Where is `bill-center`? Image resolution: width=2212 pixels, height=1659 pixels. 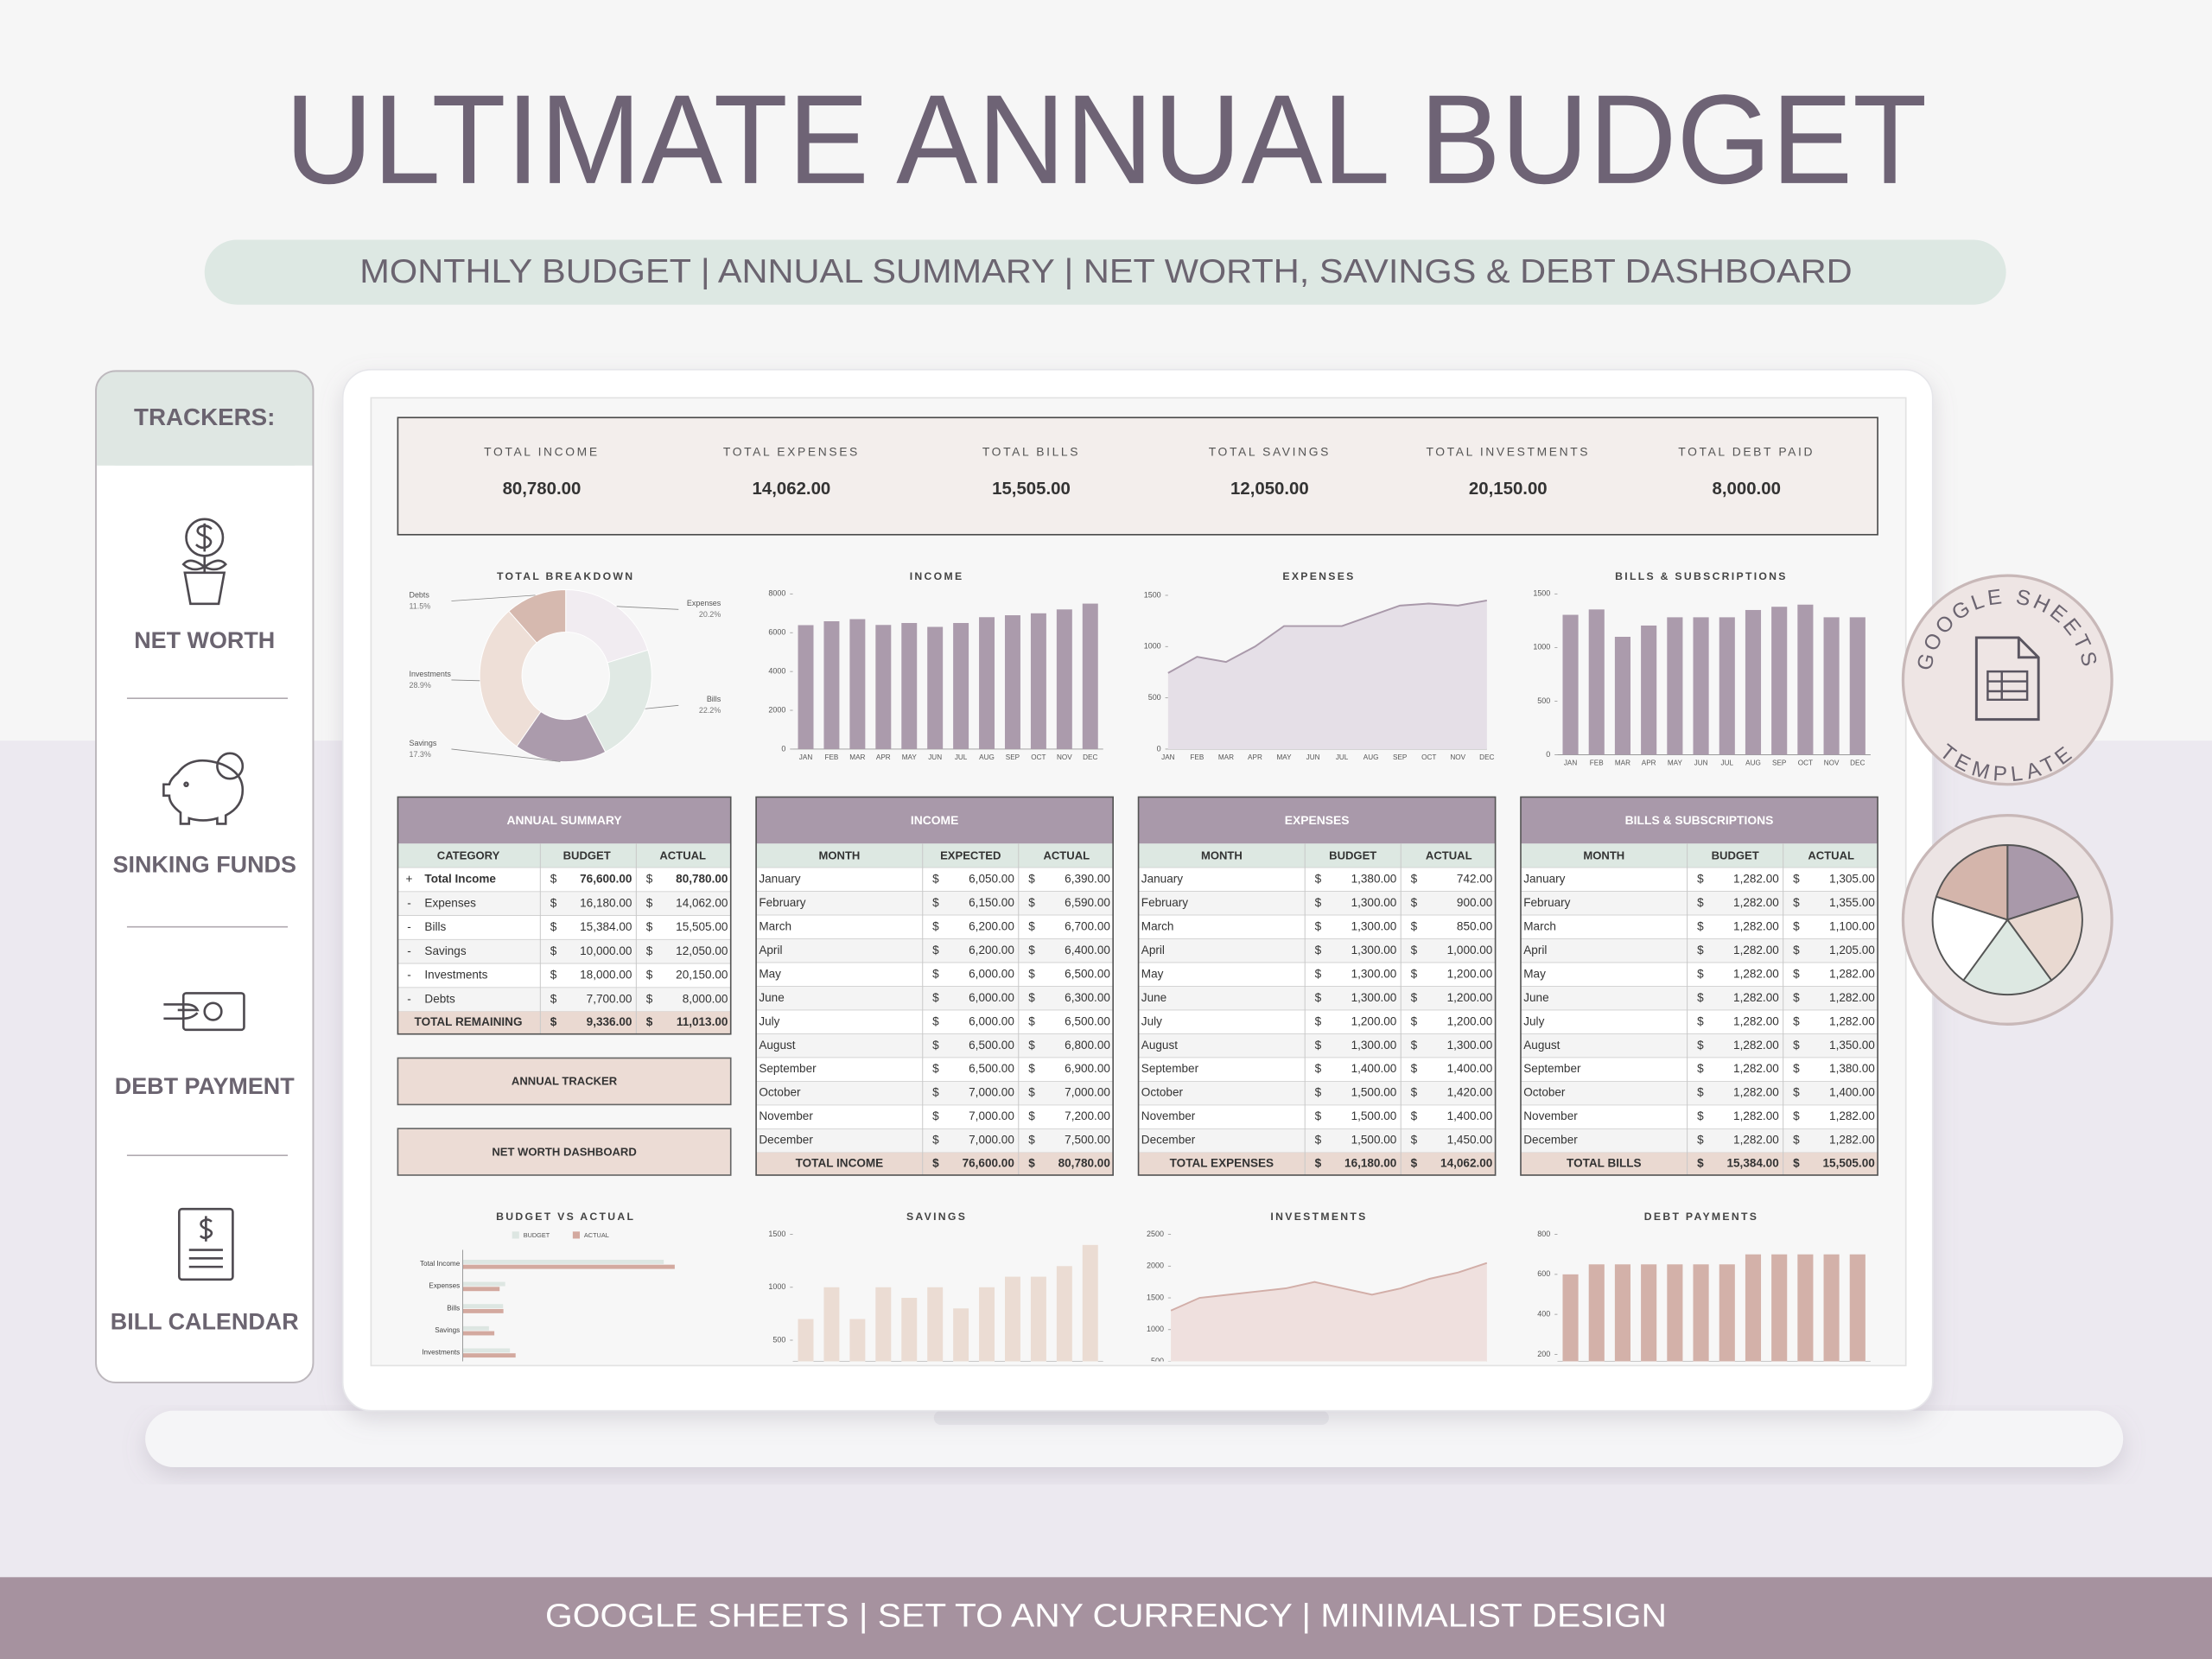 bill-center is located at coordinates (213, 1011).